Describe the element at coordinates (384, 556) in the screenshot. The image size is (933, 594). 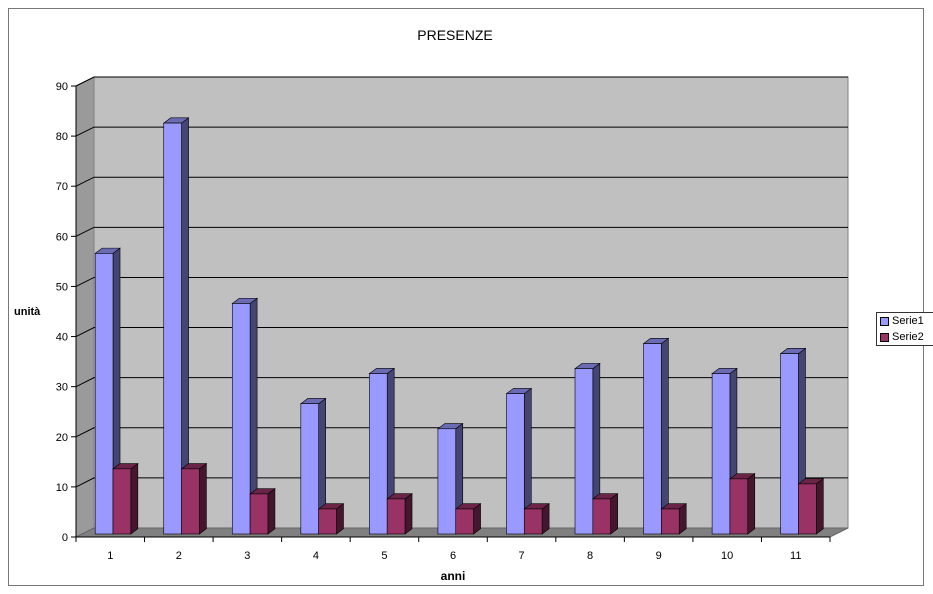
I see `x-tick-label: 5` at that location.